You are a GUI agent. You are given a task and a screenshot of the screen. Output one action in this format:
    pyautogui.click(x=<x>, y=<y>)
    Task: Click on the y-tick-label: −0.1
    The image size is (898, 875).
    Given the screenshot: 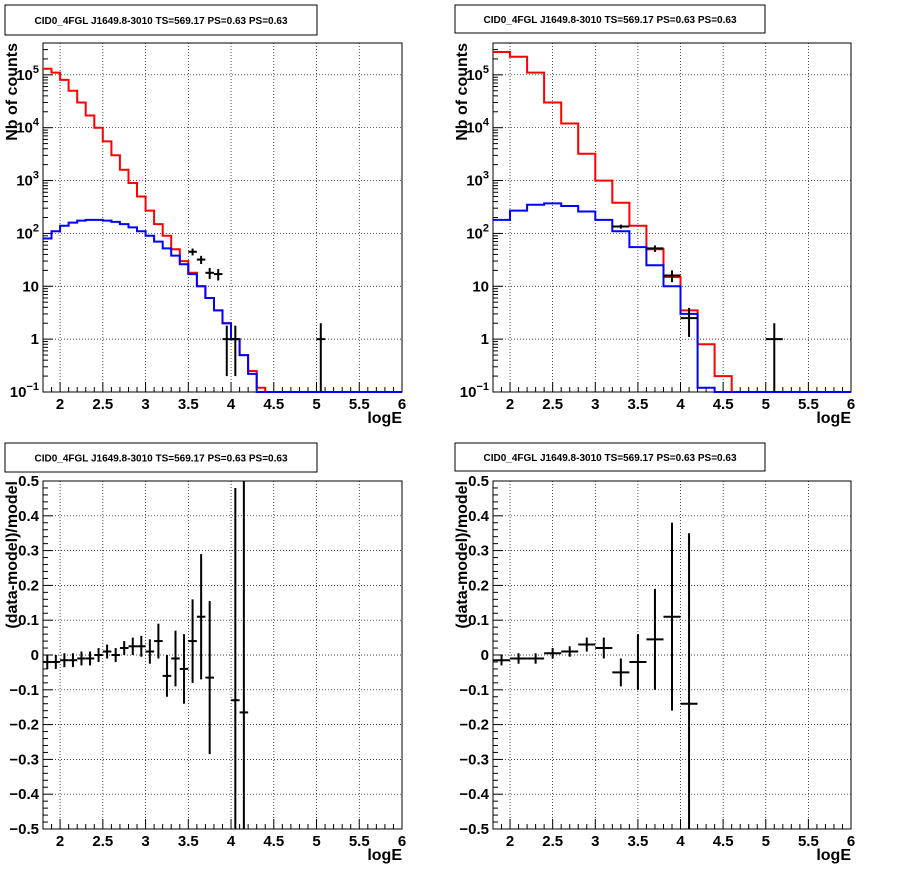 What is the action you would take?
    pyautogui.click(x=474, y=690)
    